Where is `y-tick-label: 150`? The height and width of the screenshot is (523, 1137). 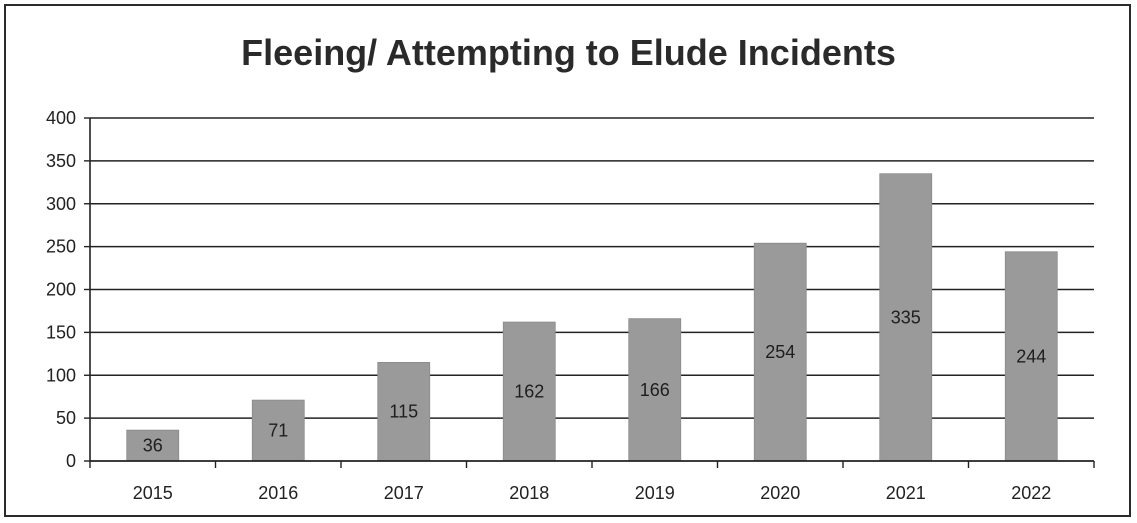
y-tick-label: 150 is located at coordinates (61, 332).